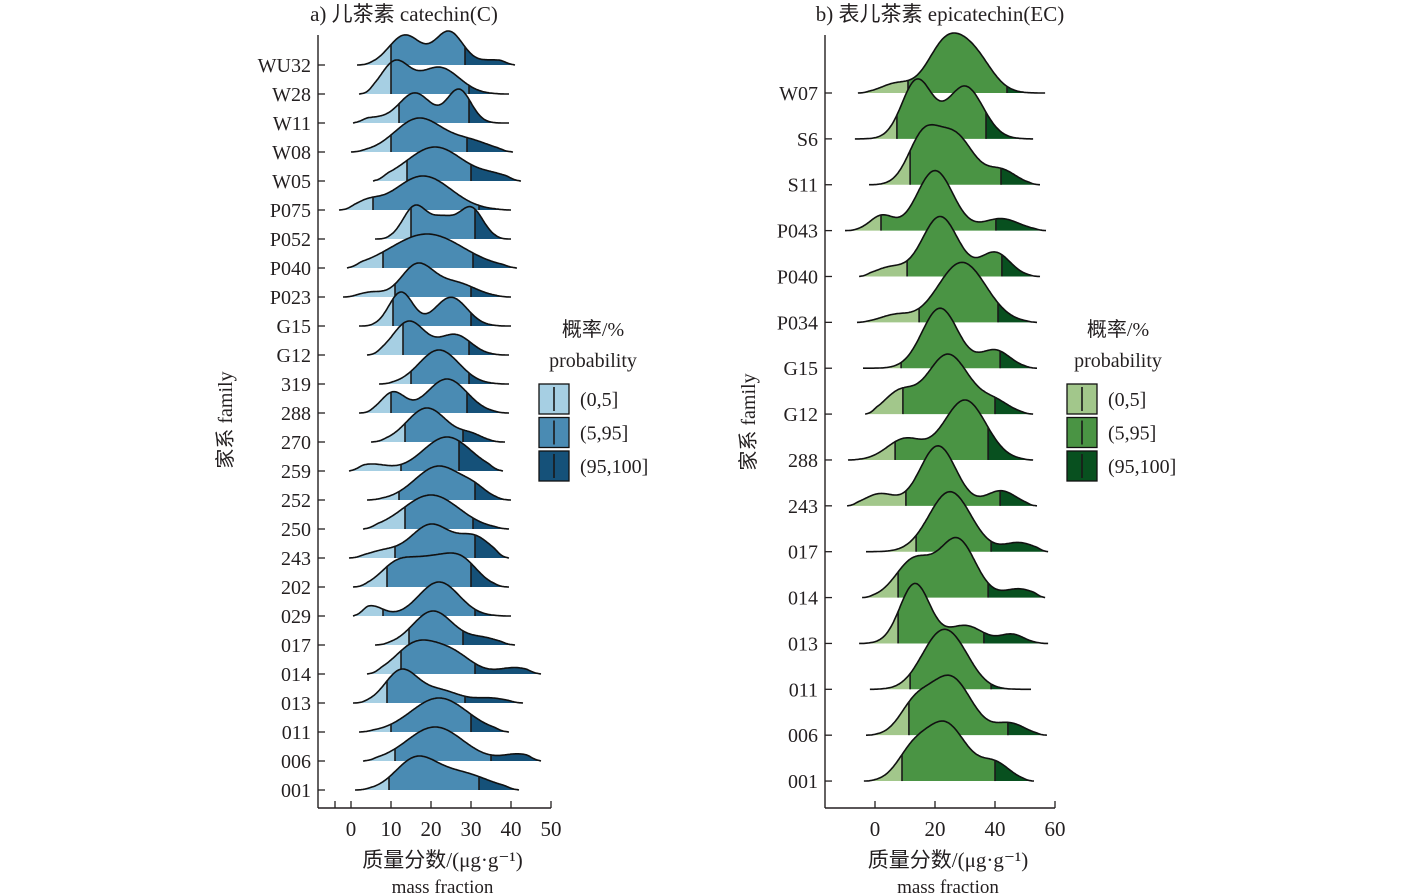 The image size is (1417, 896). Describe the element at coordinates (614, 467) in the screenshot. I see `legend-label: (95,100]` at that location.